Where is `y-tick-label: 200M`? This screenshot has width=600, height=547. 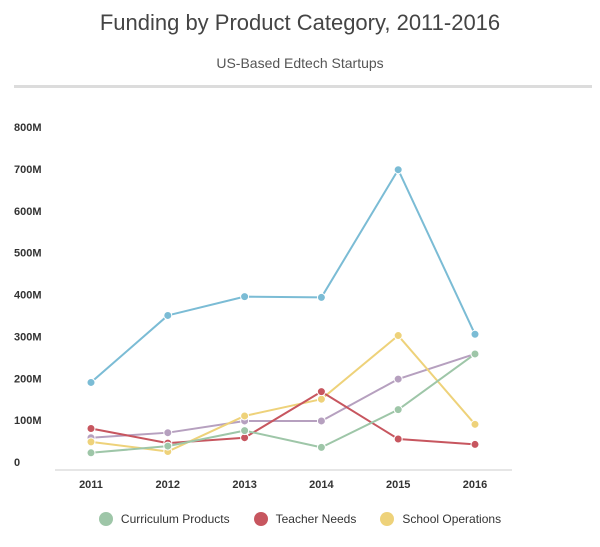
y-tick-label: 200M is located at coordinates (28, 379).